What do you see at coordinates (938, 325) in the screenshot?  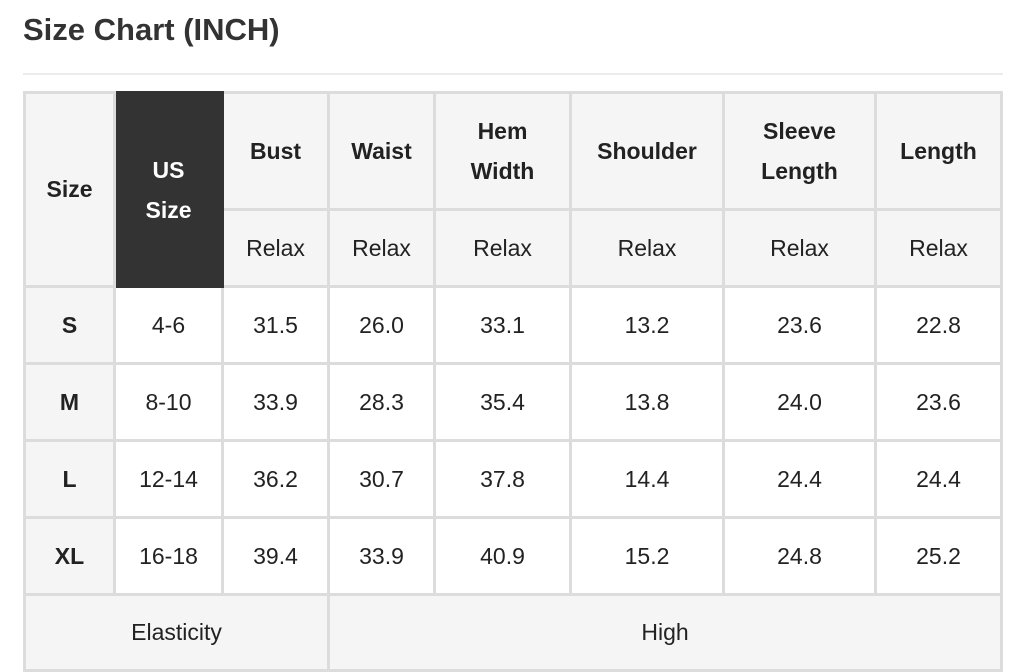 I see `value-cell: 22.8` at bounding box center [938, 325].